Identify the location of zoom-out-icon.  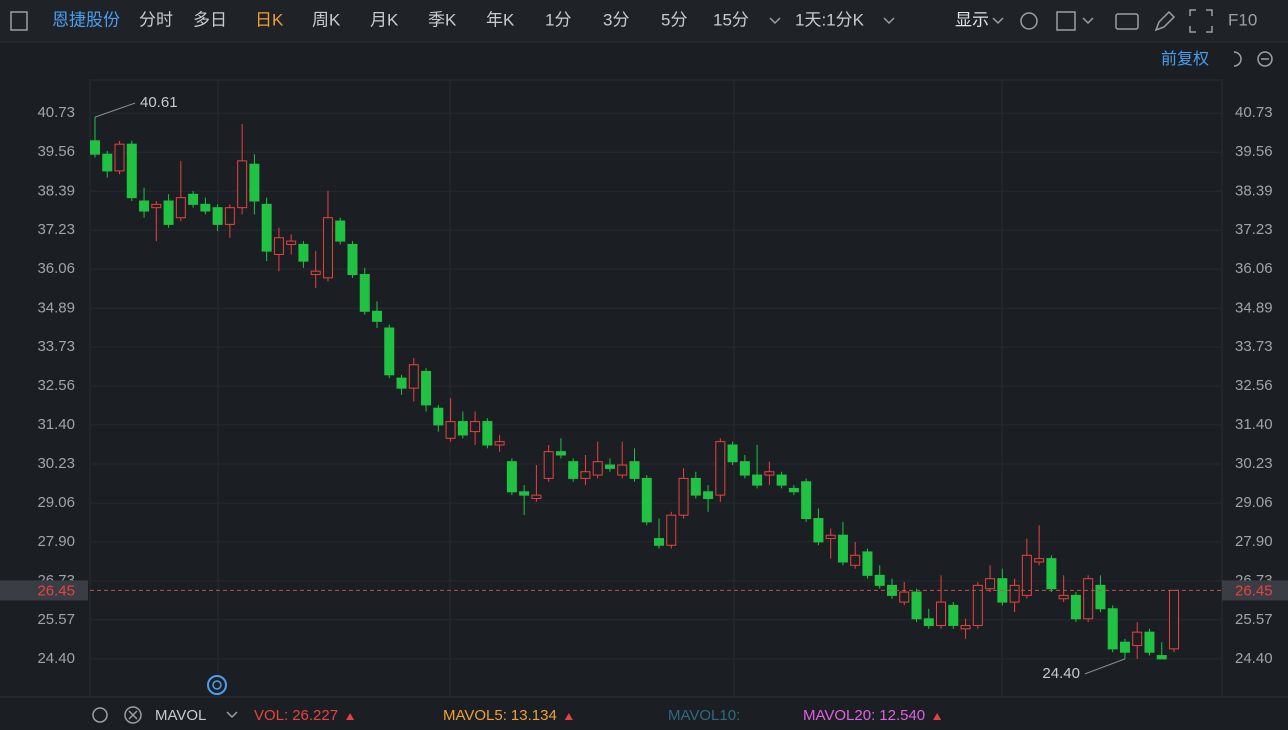
(1265, 59).